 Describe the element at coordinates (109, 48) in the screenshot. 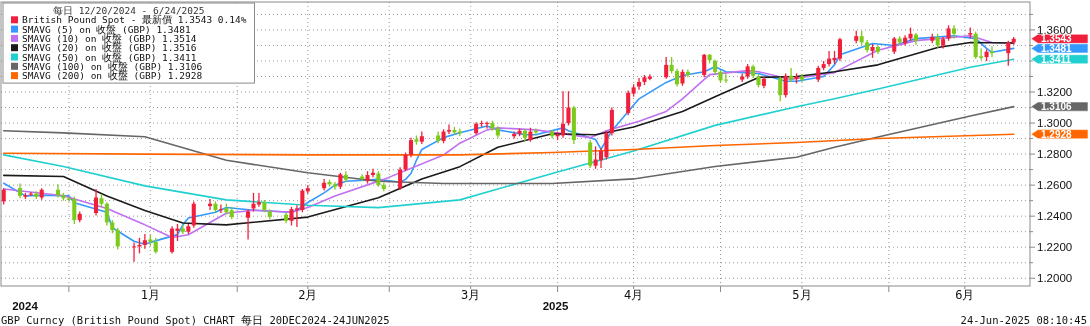

I see `legend-label: SMAVG (20) on 收盤 (GBP) 1.3516` at that location.